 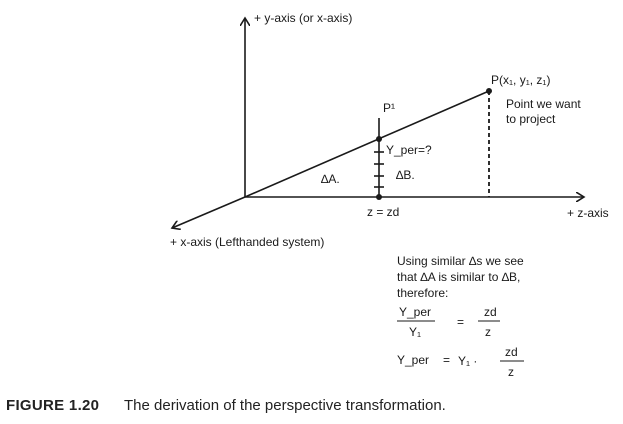 I want to click on projection-ray, so click(x=367, y=144).